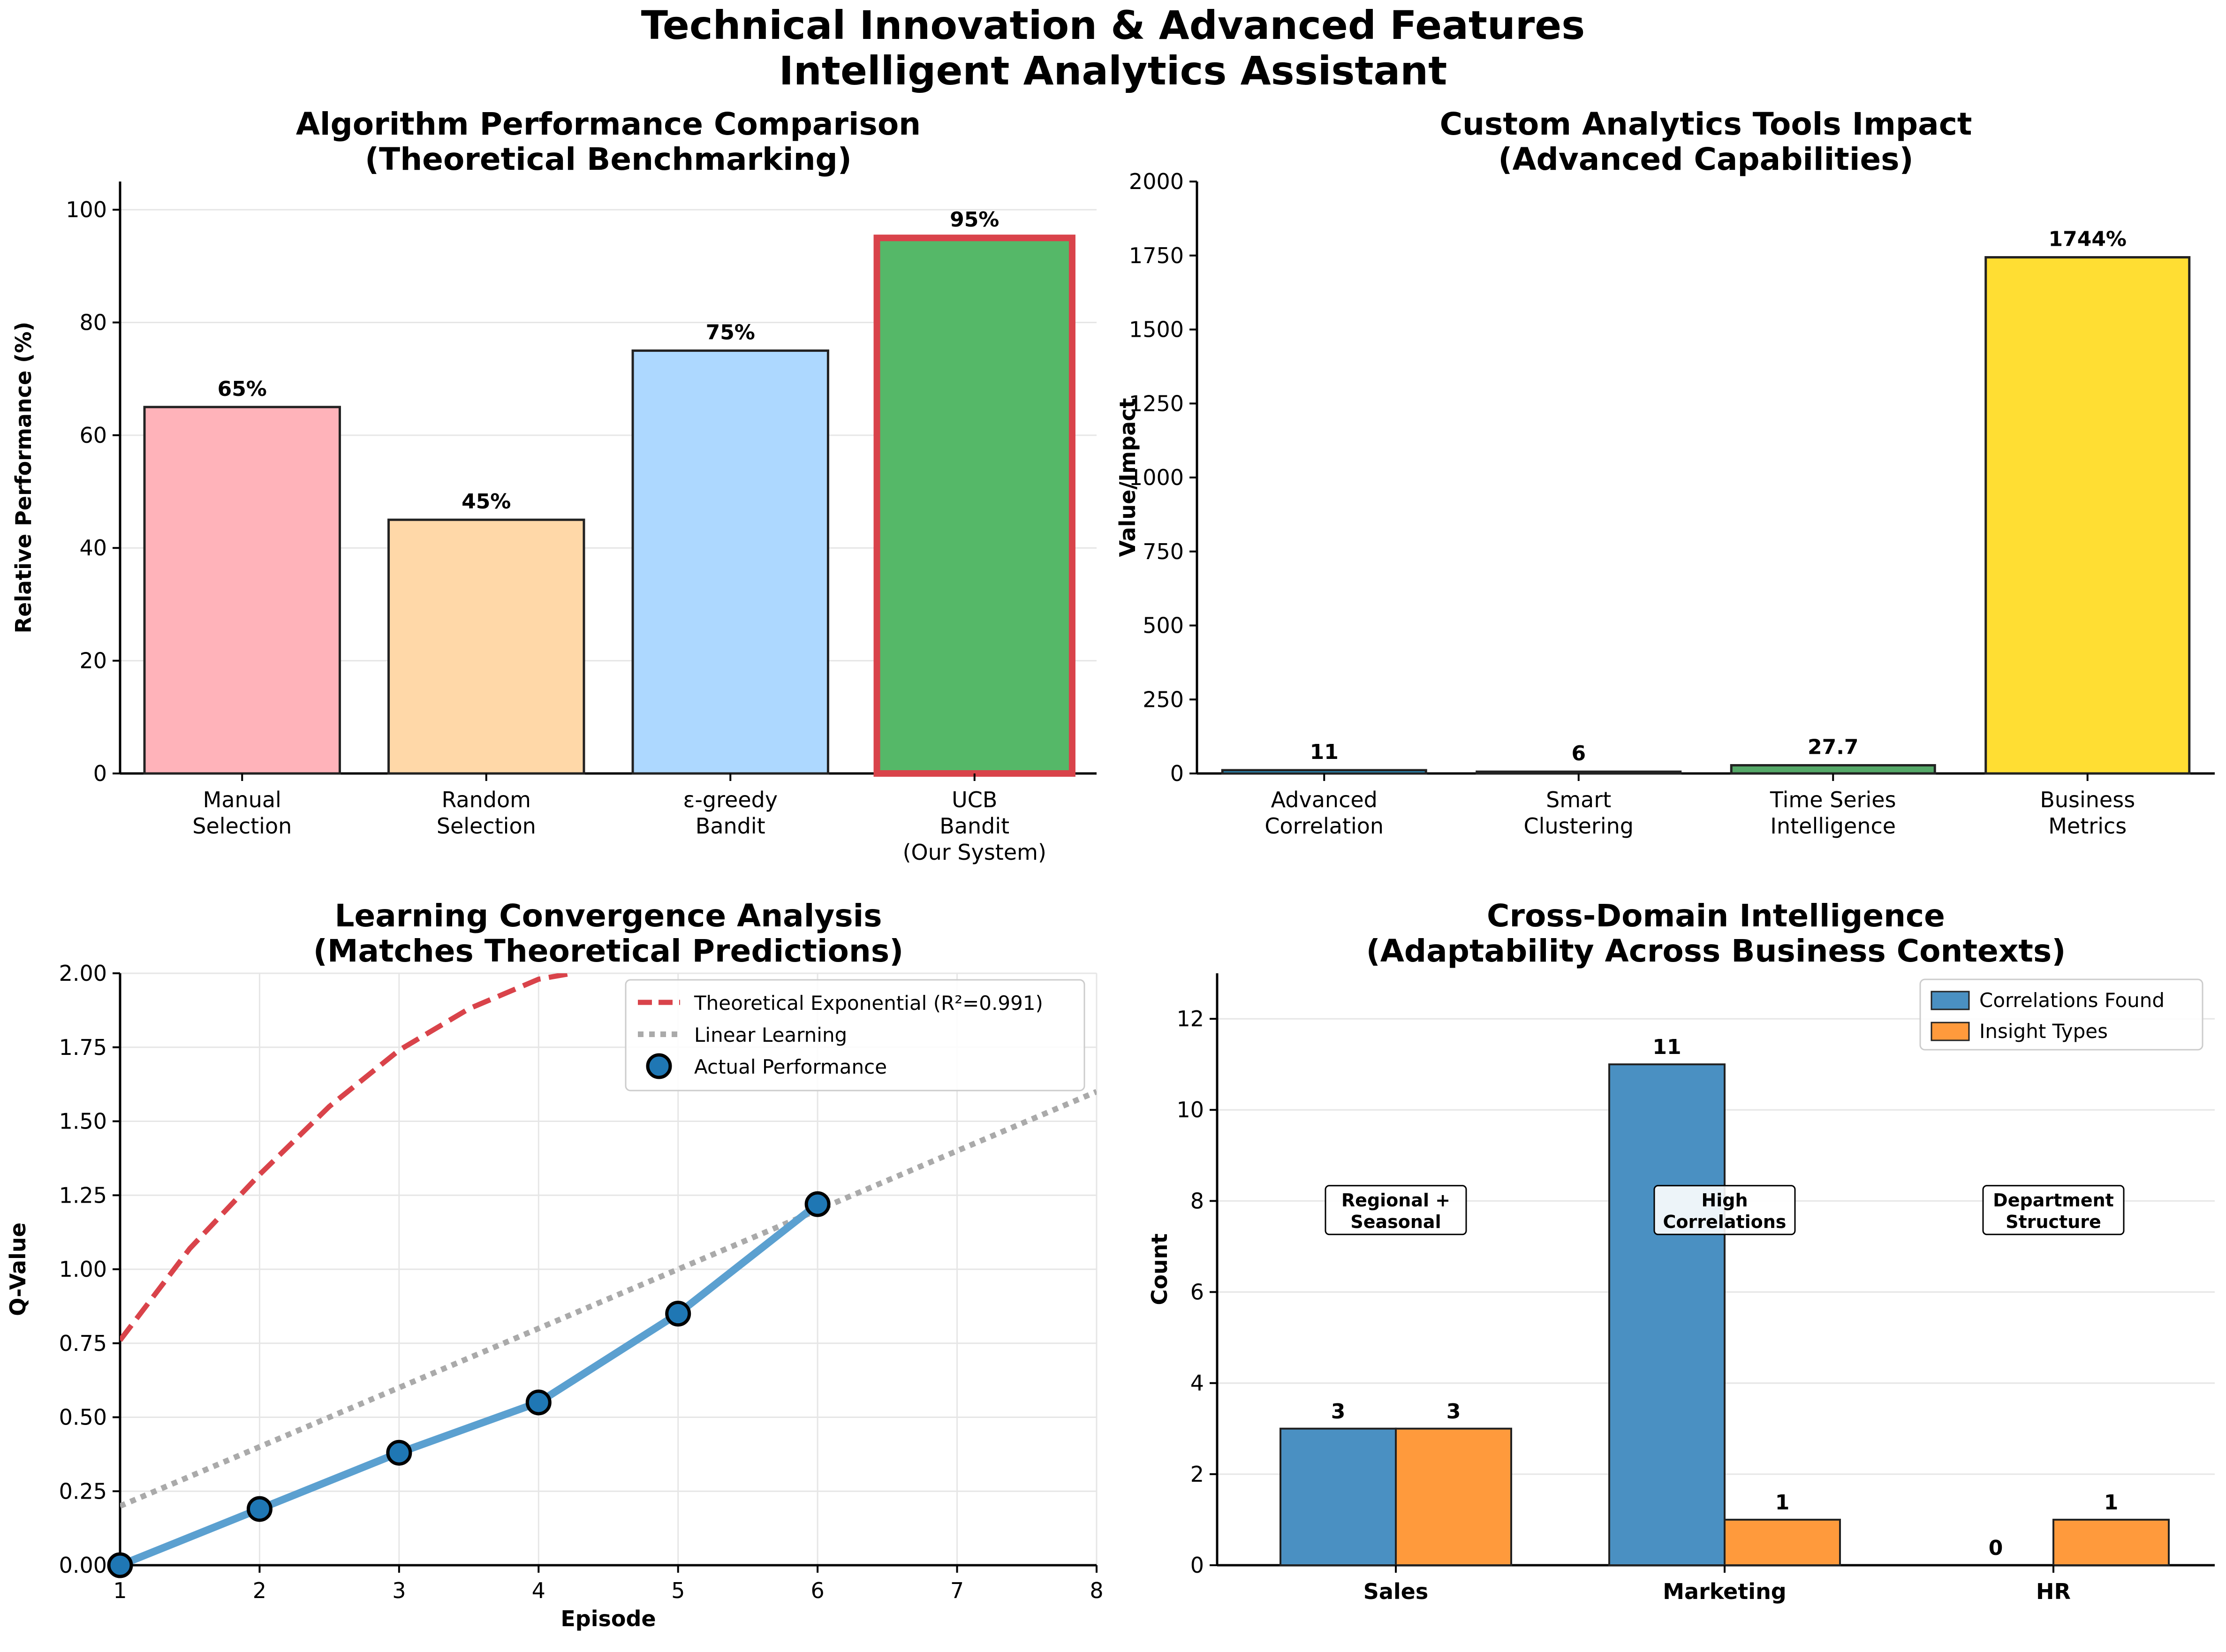  I want to click on y-tick-label: 60, so click(93, 435).